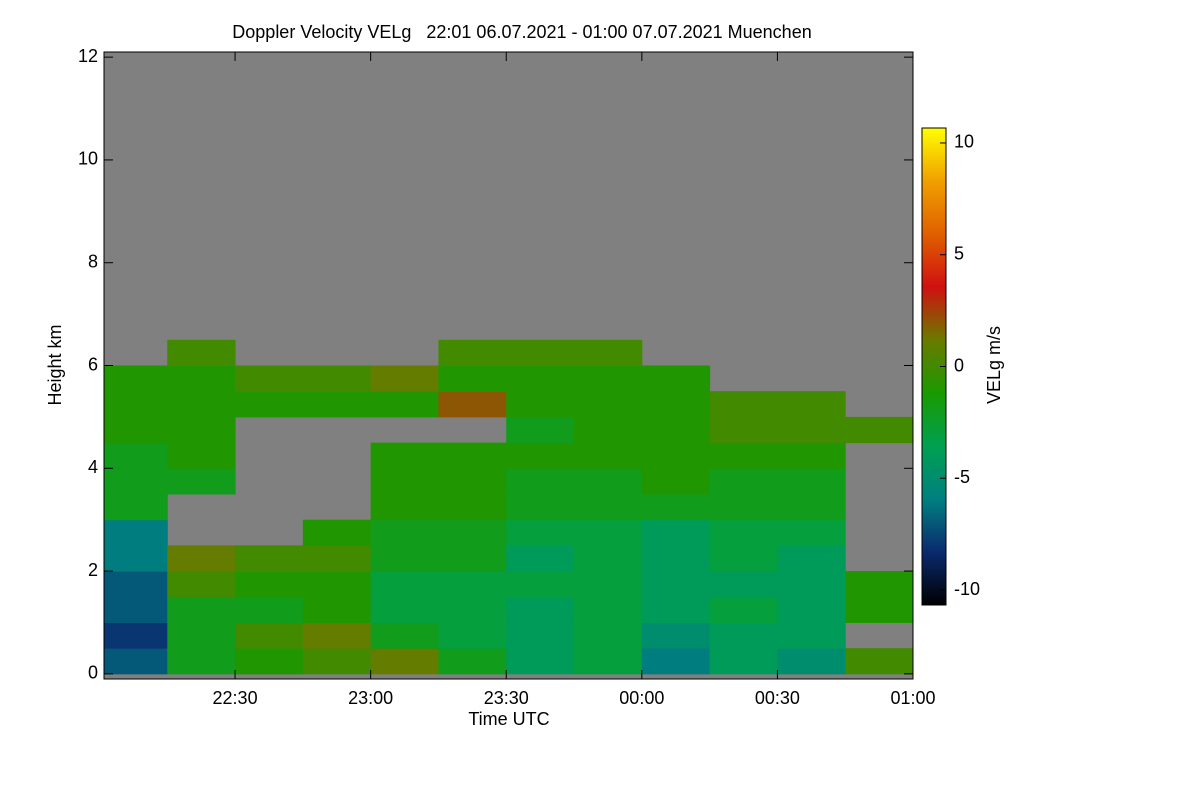 The height and width of the screenshot is (800, 1200). Describe the element at coordinates (777, 698) in the screenshot. I see `x-tick-label: 00:30` at that location.